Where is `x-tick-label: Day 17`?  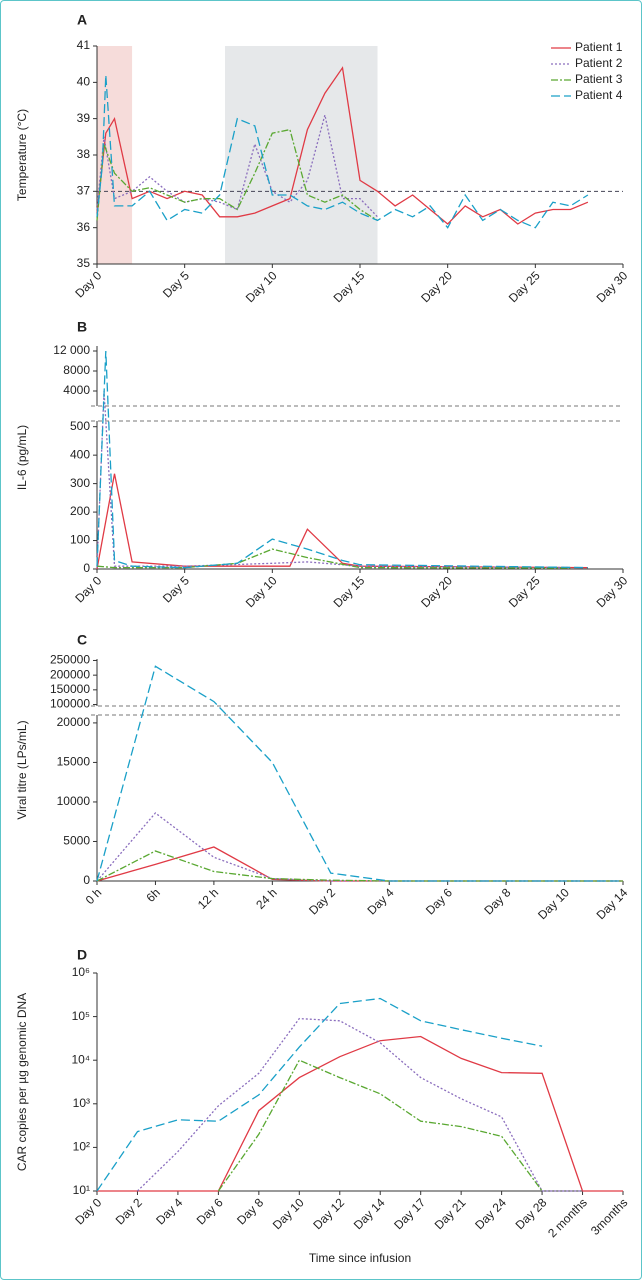
x-tick-label: Day 17 is located at coordinates (409, 1213).